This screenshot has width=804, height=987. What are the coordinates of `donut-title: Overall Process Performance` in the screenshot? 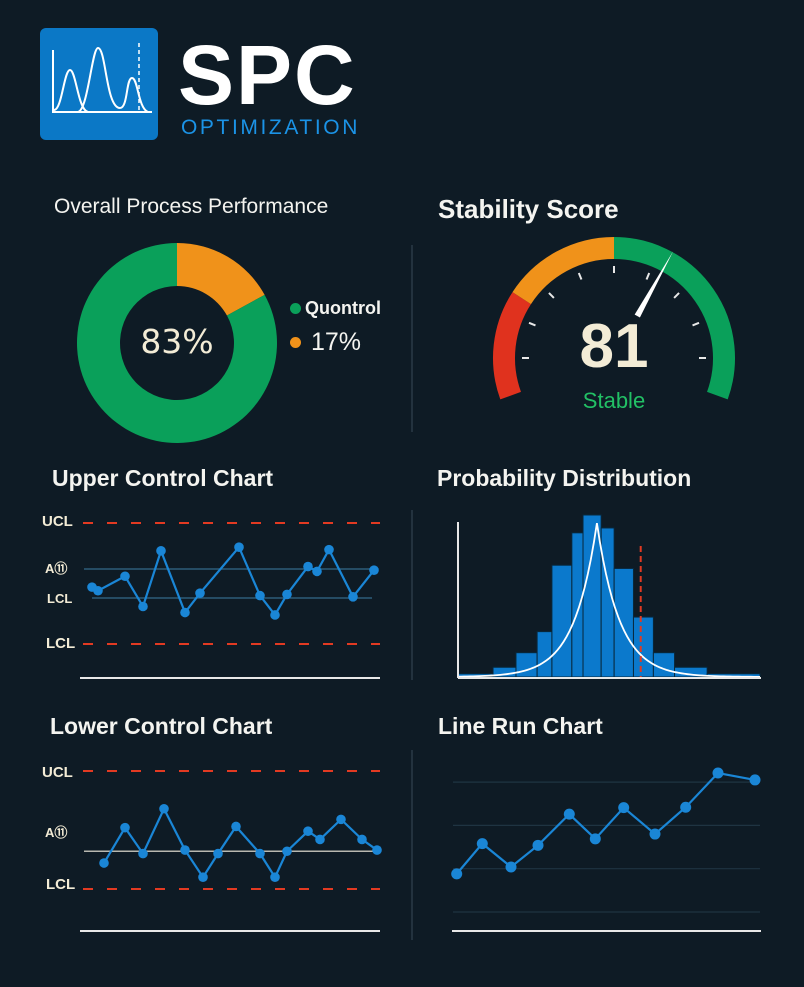 It's located at (191, 206).